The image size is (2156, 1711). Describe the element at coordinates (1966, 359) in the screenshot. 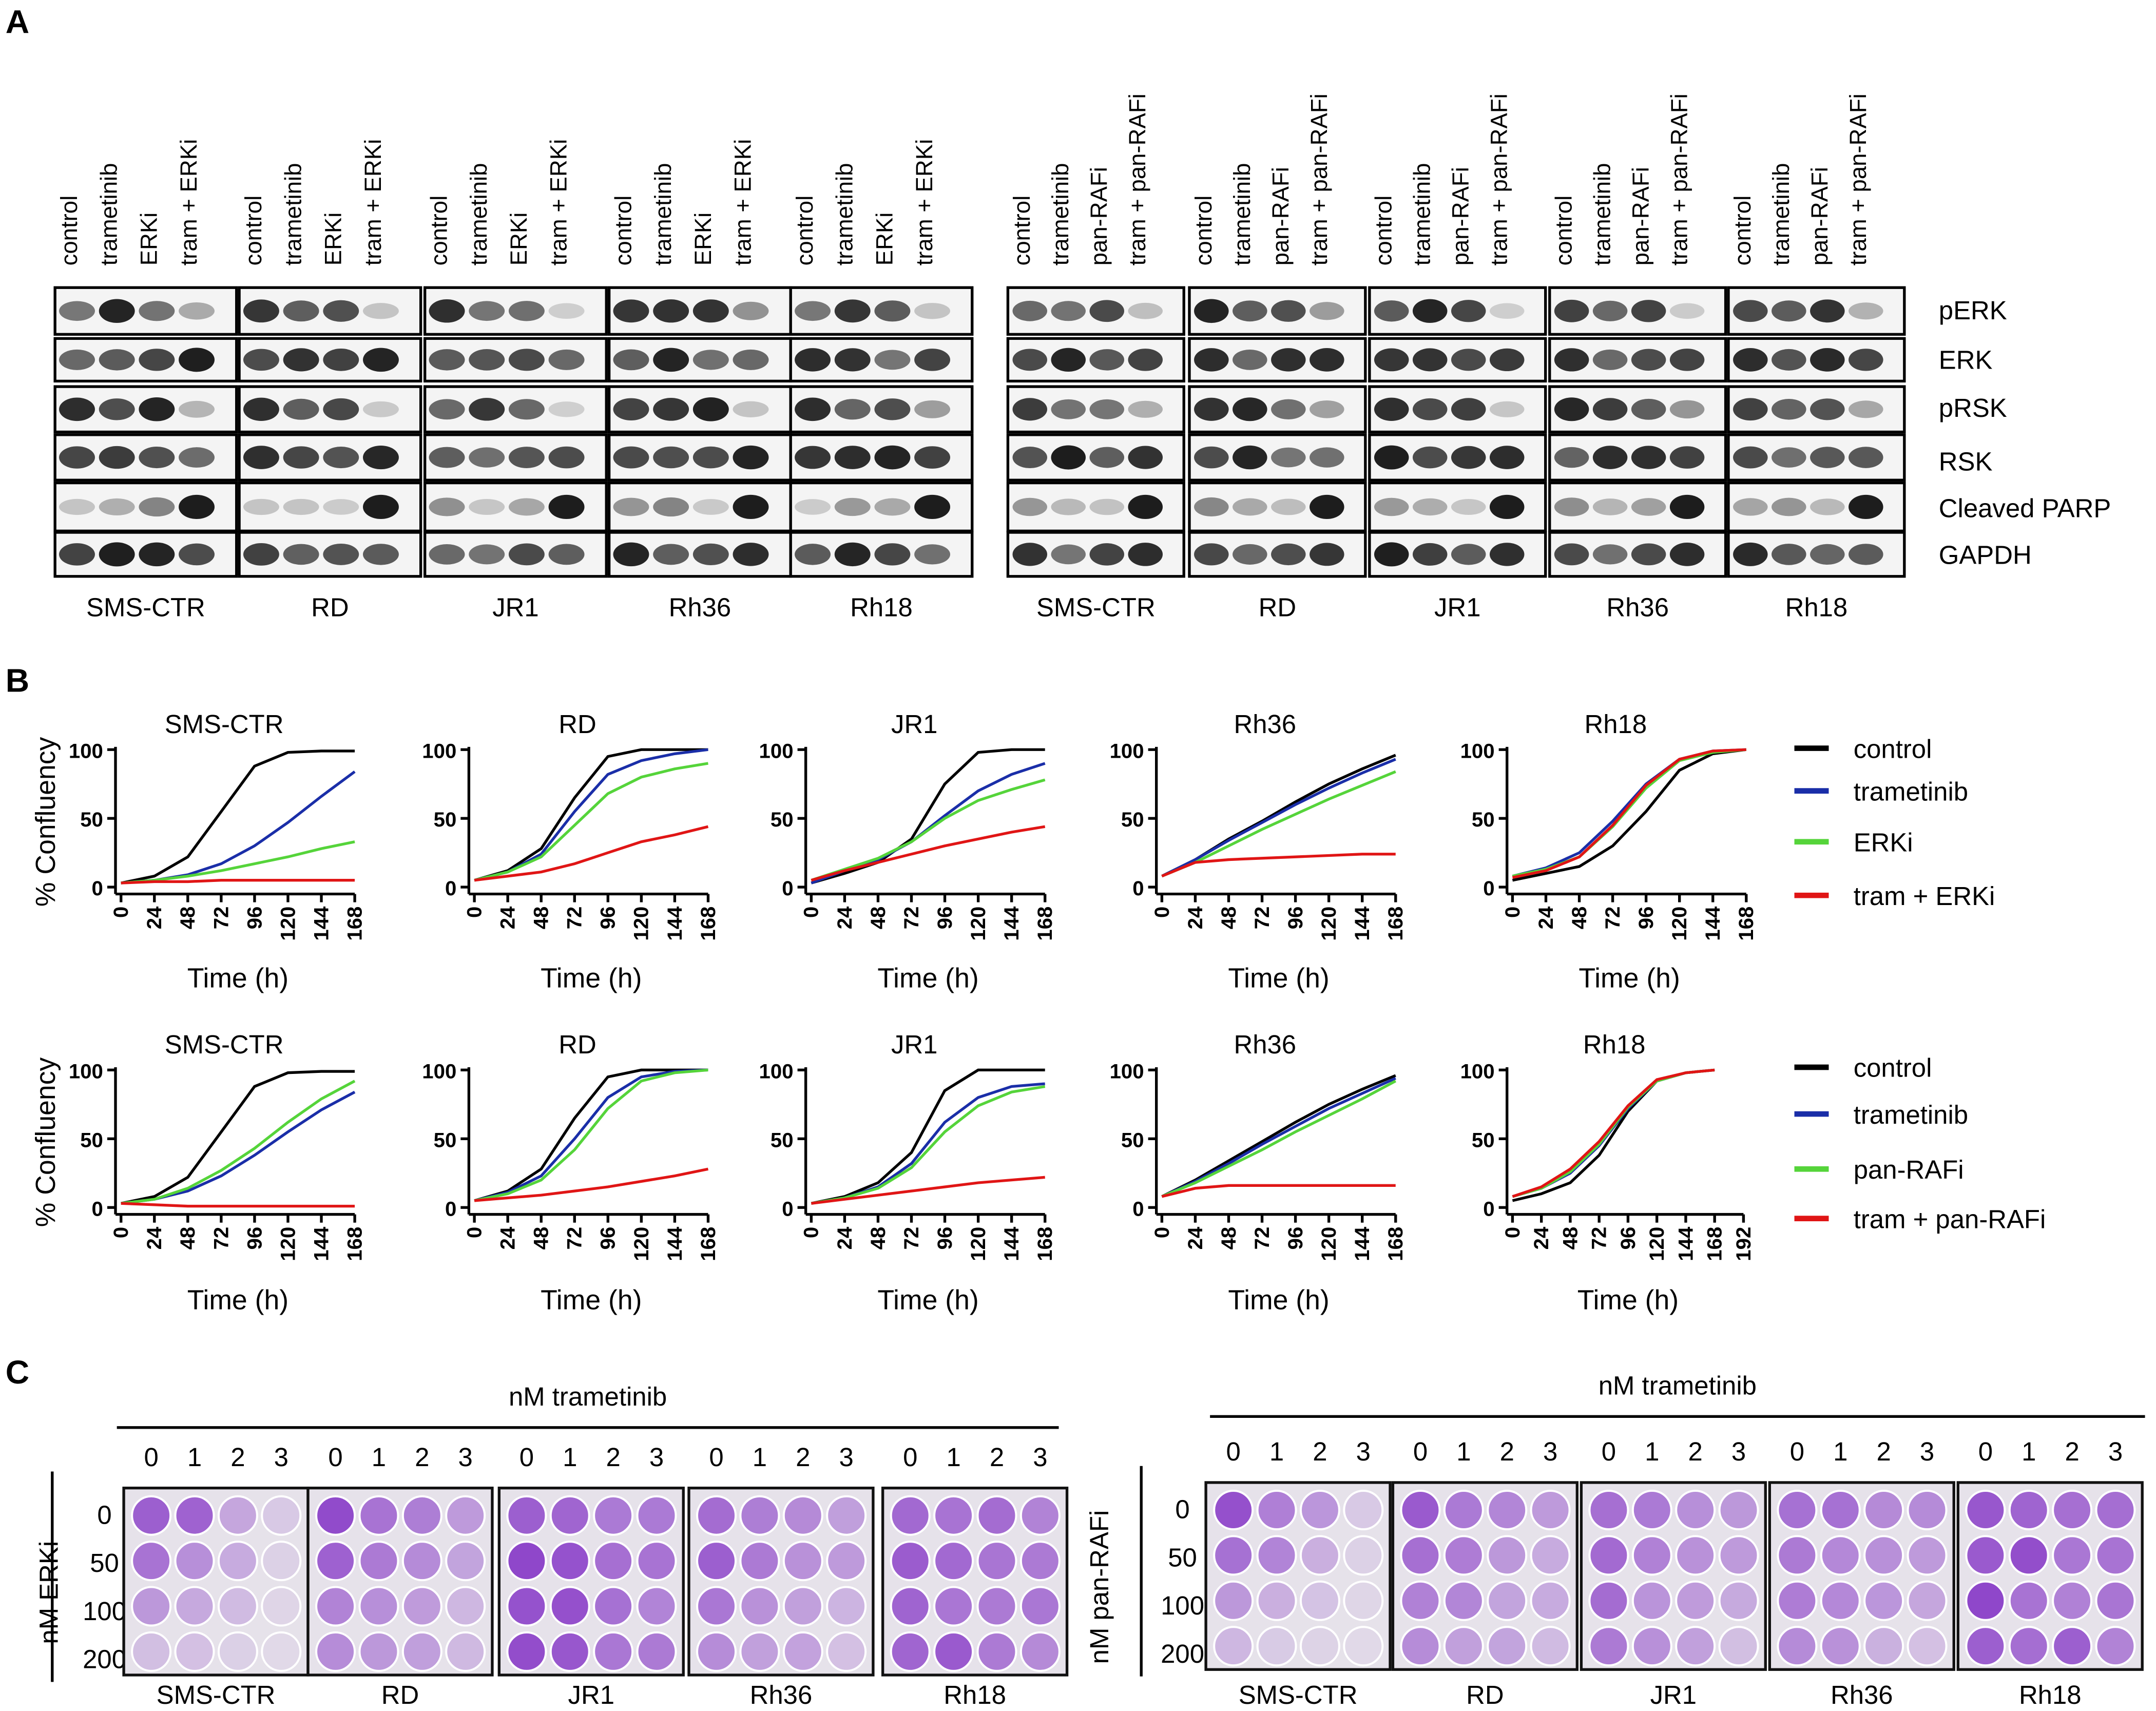

I see `row-label: ERK` at that location.